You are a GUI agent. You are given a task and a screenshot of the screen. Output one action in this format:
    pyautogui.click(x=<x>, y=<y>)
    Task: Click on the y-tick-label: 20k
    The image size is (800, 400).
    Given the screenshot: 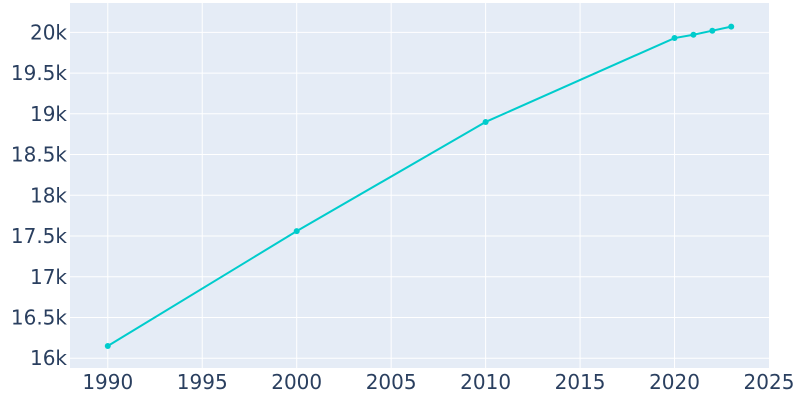 What is the action you would take?
    pyautogui.click(x=48, y=32)
    